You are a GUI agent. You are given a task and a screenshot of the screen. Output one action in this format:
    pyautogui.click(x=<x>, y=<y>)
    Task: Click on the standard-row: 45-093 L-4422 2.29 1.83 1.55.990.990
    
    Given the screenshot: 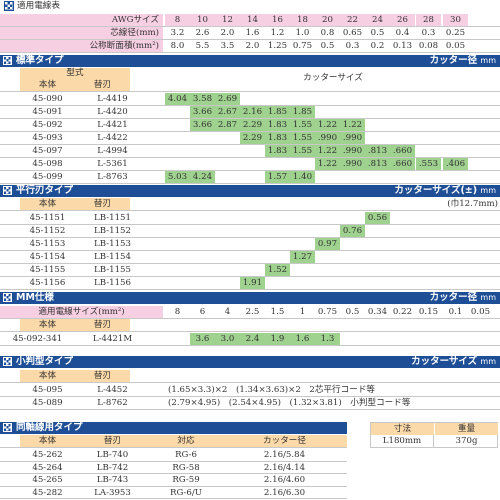 What is the action you would take?
    pyautogui.click(x=250, y=138)
    